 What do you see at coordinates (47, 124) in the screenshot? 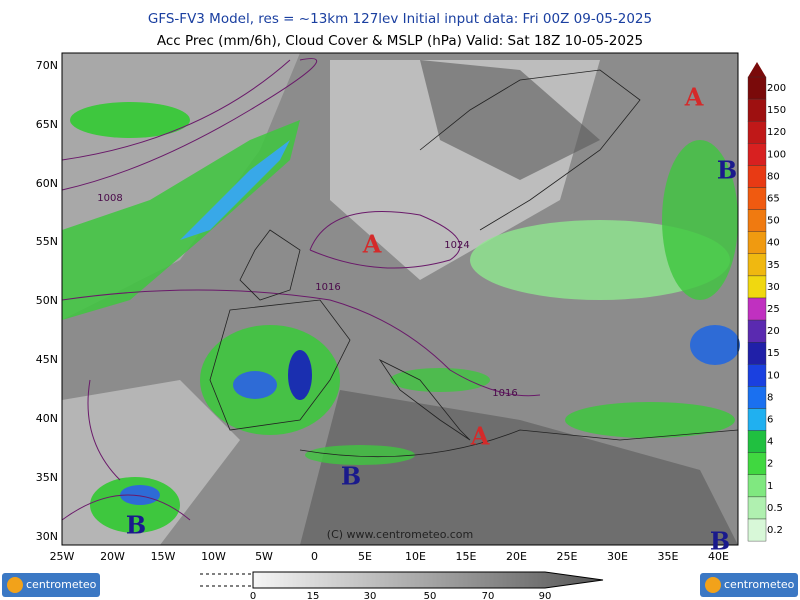
I see `lat-label: 65N` at bounding box center [47, 124].